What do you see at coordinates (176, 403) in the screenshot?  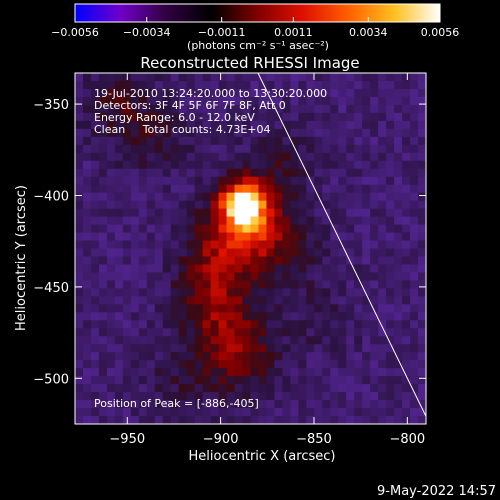 I see `peak-position-label: Position of Peak = [-886,-405]` at bounding box center [176, 403].